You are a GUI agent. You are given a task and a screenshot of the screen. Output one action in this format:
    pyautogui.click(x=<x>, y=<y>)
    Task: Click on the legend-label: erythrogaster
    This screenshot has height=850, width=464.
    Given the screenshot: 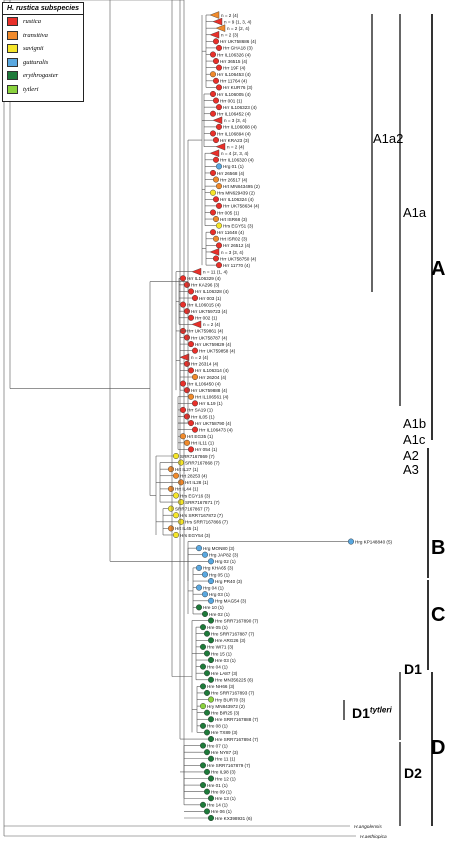 What is the action you would take?
    pyautogui.click(x=41, y=76)
    